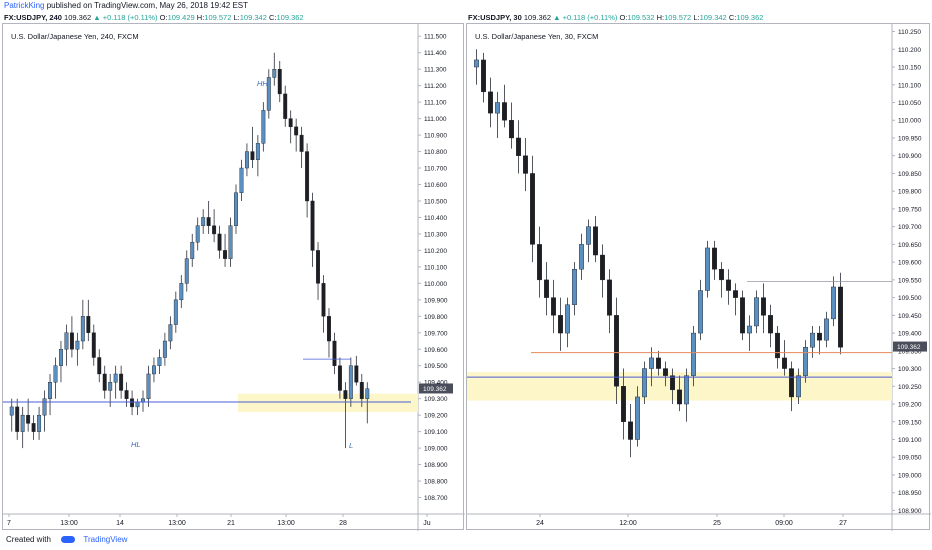 The height and width of the screenshot is (550, 932). Describe the element at coordinates (909, 32) in the screenshot. I see `y-tick-label: 110.250` at that location.